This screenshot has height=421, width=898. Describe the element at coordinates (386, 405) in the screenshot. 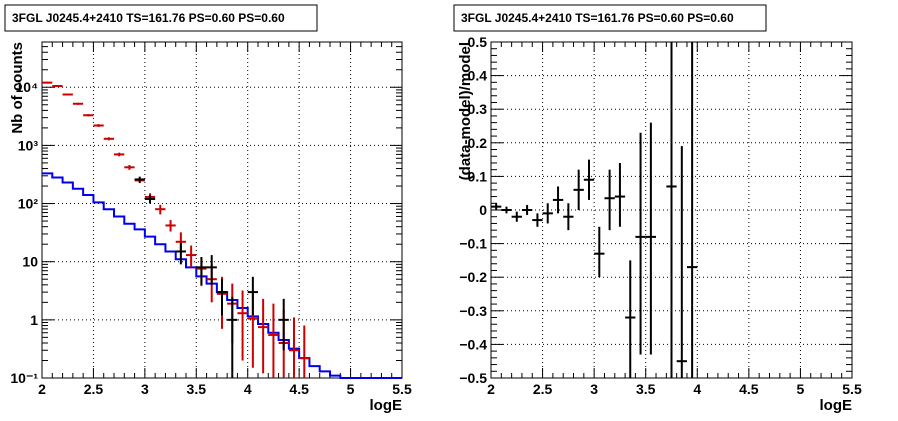

I see `left-x-axis-label: logE` at that location.